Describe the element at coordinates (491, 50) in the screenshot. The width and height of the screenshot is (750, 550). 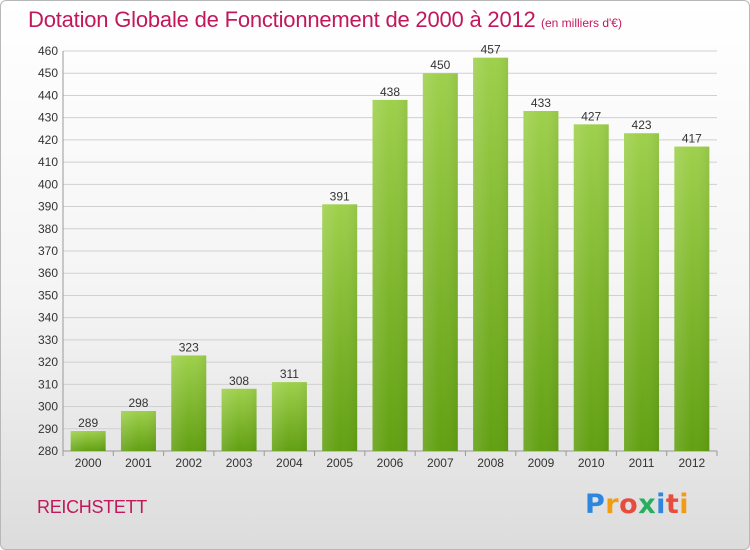
I see `value-label: 457` at that location.